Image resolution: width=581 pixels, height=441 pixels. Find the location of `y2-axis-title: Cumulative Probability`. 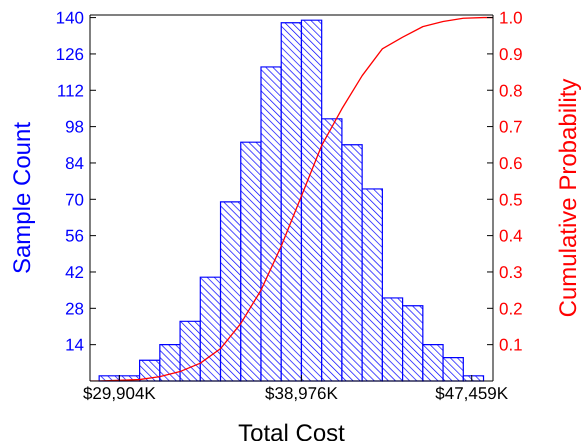

y2-axis-title: Cumulative Probability is located at coordinates (568, 198).